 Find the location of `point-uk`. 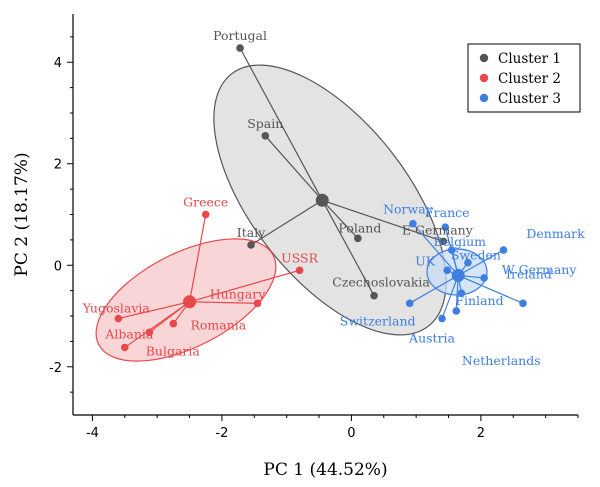

point-uk is located at coordinates (447, 270).